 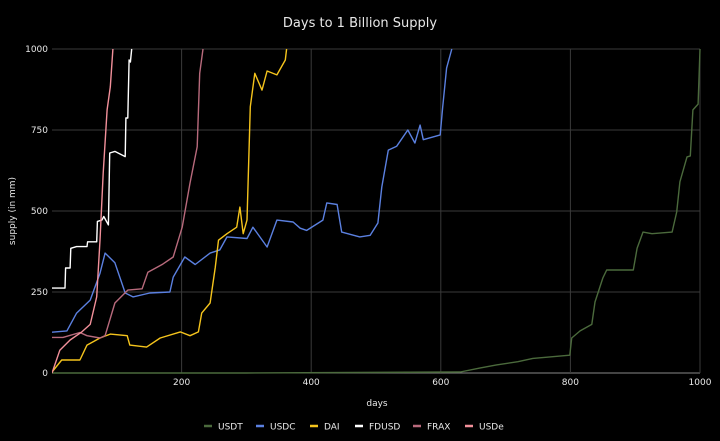 What do you see at coordinates (491, 428) in the screenshot?
I see `legend-label: USDe` at bounding box center [491, 428].